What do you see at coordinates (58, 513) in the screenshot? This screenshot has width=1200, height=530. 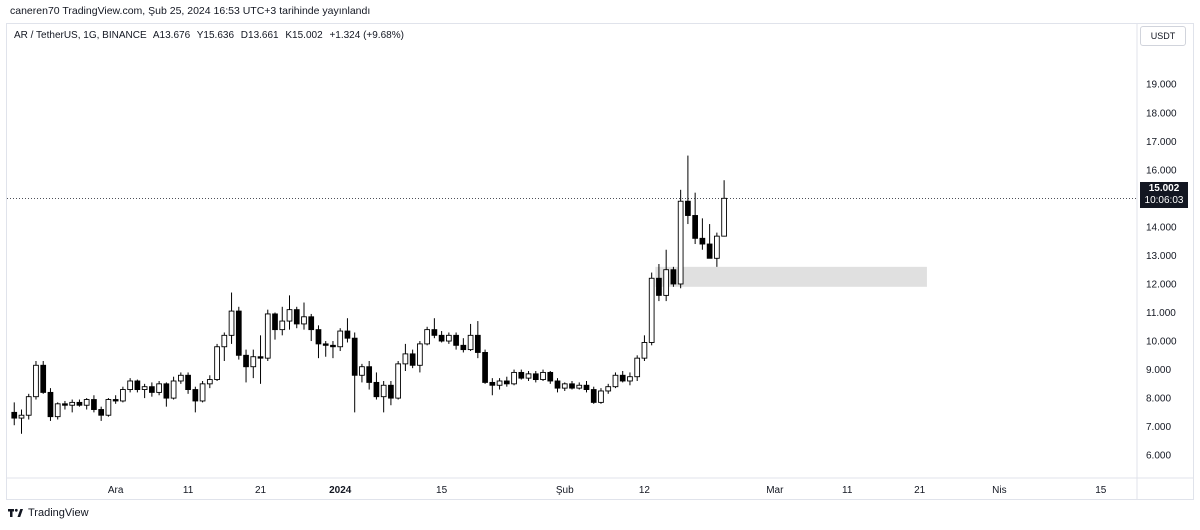 I see `footer-brand-label: TradingView` at bounding box center [58, 513].